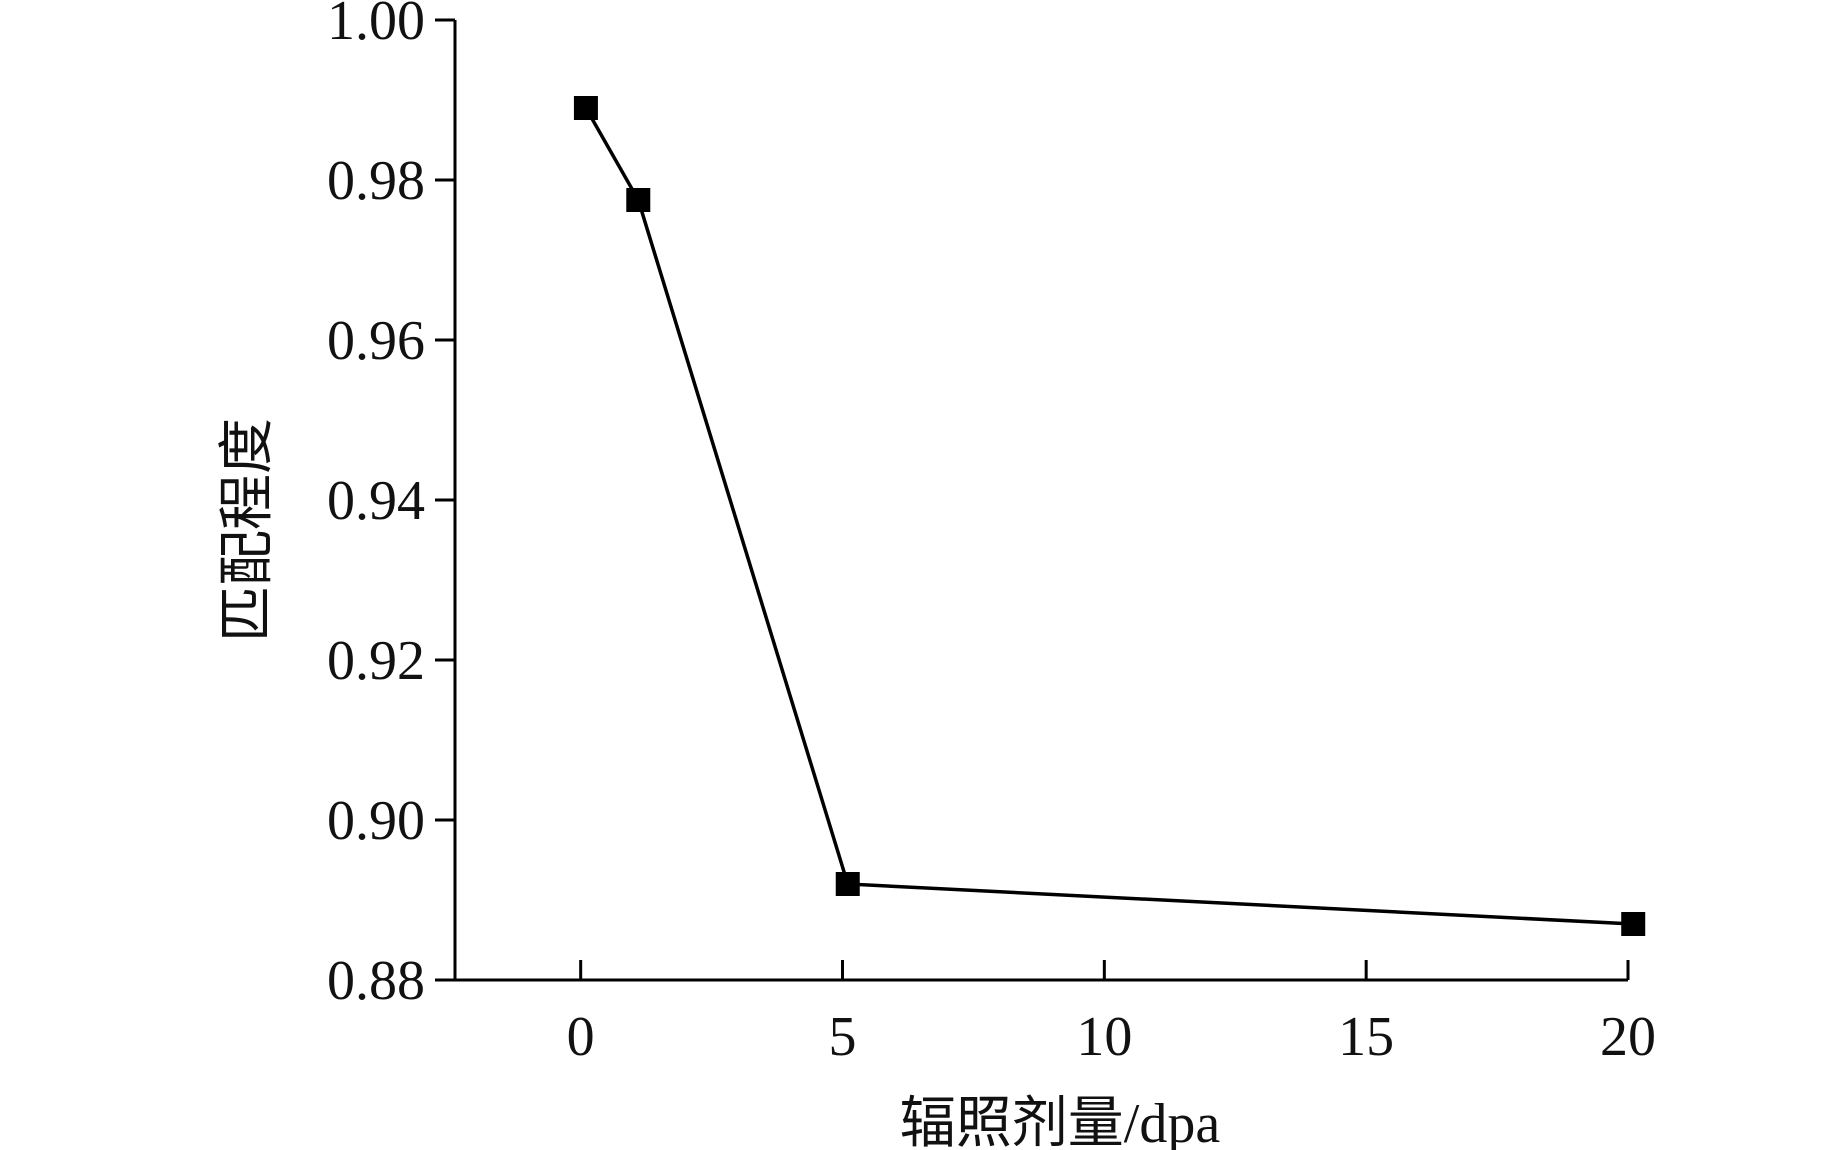 This screenshot has height=1150, width=1843. I want to click on y-axis-title: 匹配程度, so click(248, 530).